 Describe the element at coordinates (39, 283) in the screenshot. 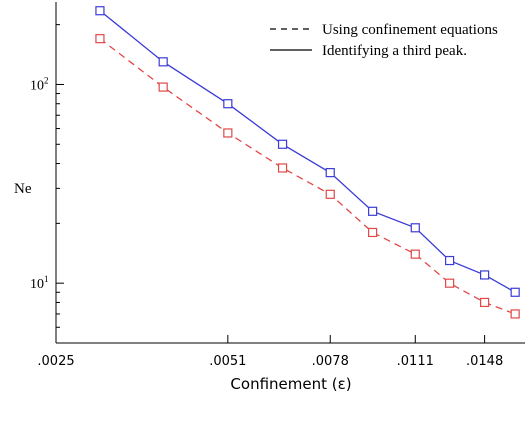

I see `y-tick-label: 10¹` at that location.